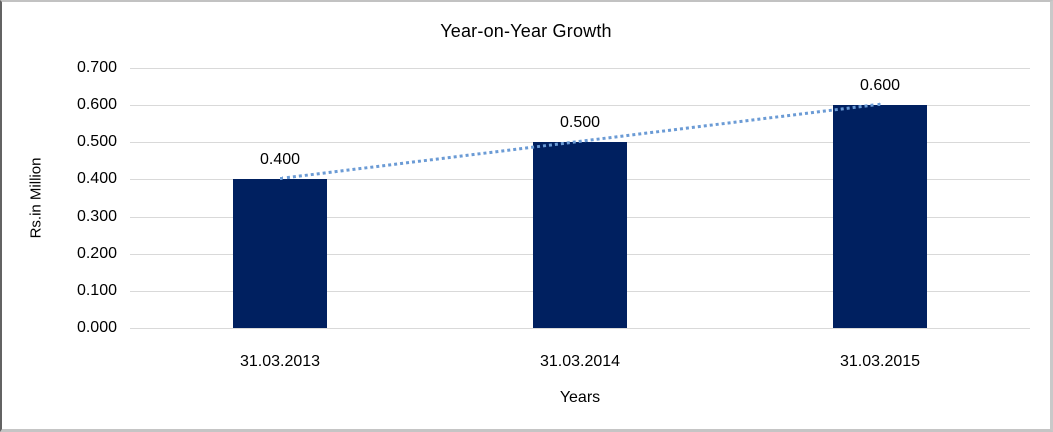  Describe the element at coordinates (280, 160) in the screenshot. I see `bar-data-label: 0.400` at that location.